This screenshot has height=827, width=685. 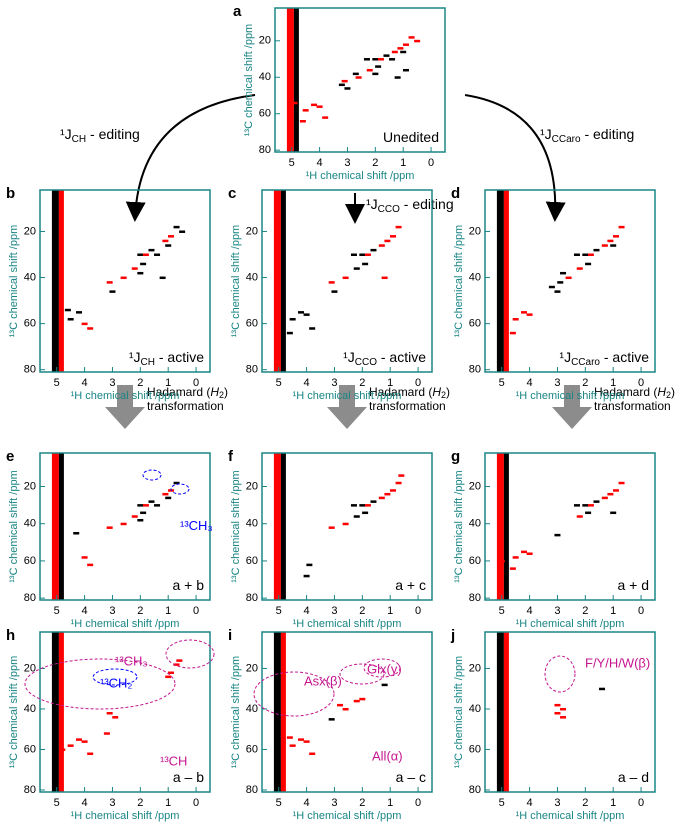 What do you see at coordinates (515, 158) in the screenshot?
I see `arrow` at bounding box center [515, 158].